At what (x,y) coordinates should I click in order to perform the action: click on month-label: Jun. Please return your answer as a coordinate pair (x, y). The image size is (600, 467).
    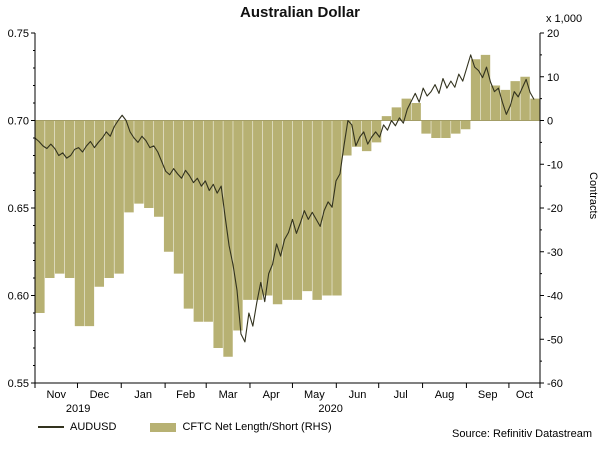
    Looking at the image, I should click on (358, 395).